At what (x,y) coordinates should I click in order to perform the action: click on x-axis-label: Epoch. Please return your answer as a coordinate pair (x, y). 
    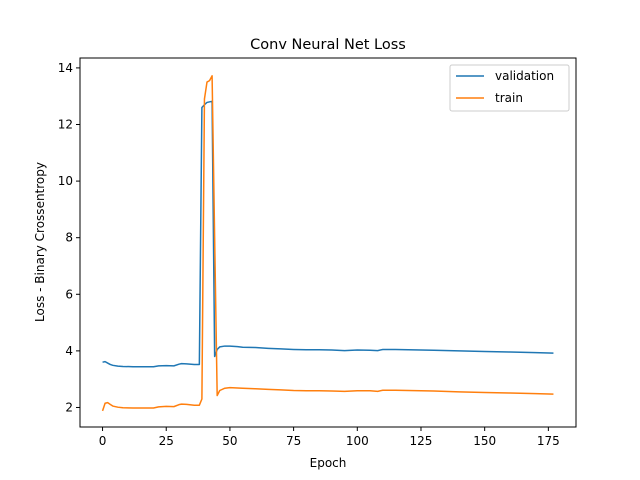
    Looking at the image, I should click on (328, 463).